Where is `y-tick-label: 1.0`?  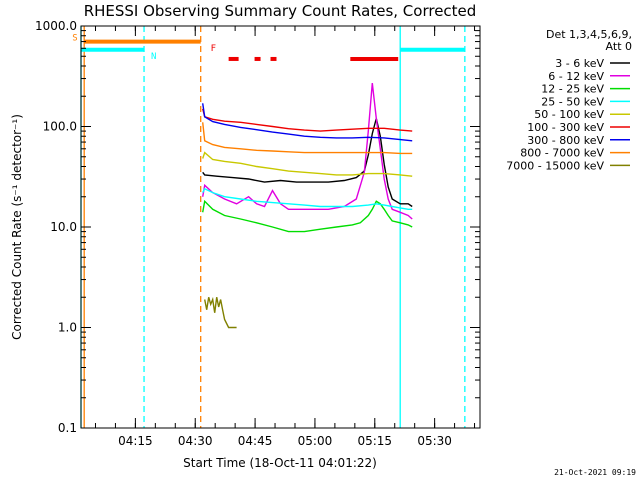
y-tick-label: 1.0 is located at coordinates (67, 328).